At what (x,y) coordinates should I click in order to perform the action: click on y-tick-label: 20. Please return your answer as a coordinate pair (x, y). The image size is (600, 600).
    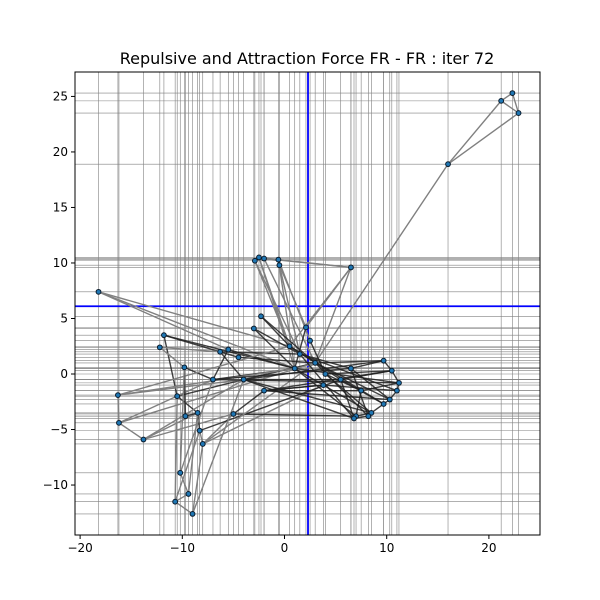
    Looking at the image, I should click on (60, 152).